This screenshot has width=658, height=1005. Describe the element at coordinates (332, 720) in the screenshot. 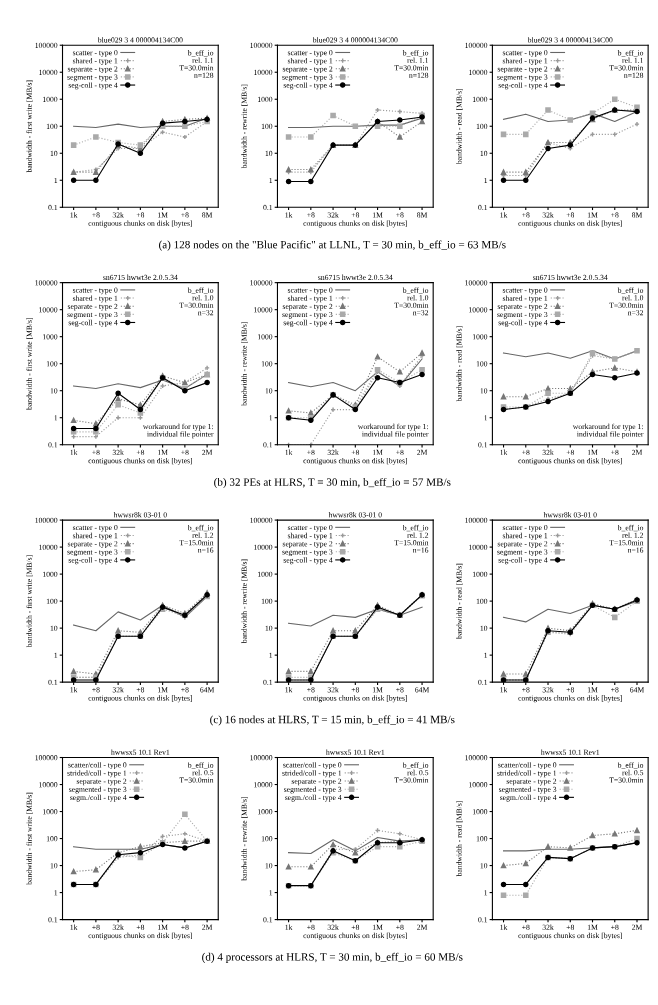

I see `text: (c) 16 nodes at HLRS, T = 15 min, b_eff_io = 41 MB/s` at that location.